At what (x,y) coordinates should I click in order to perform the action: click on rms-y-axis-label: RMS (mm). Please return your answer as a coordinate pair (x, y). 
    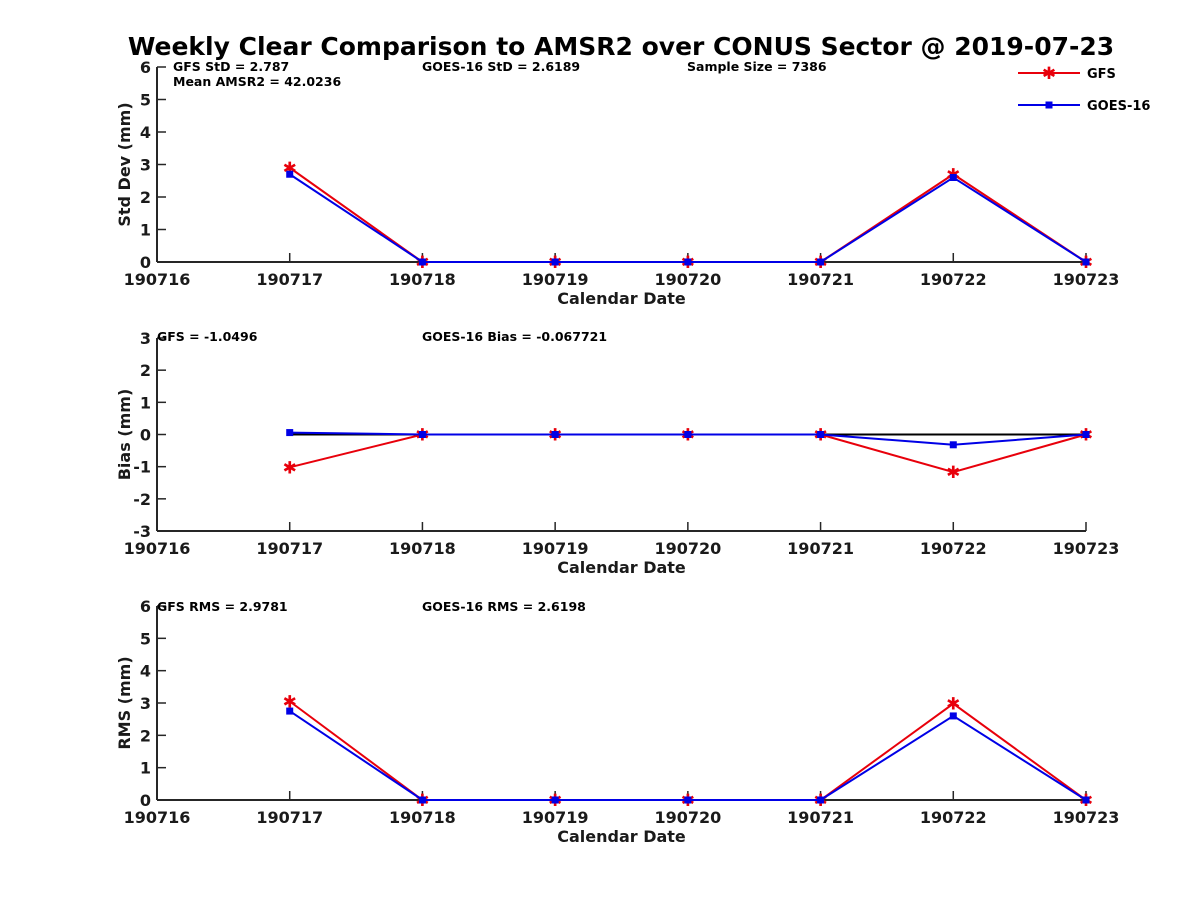
    Looking at the image, I should click on (124, 702).